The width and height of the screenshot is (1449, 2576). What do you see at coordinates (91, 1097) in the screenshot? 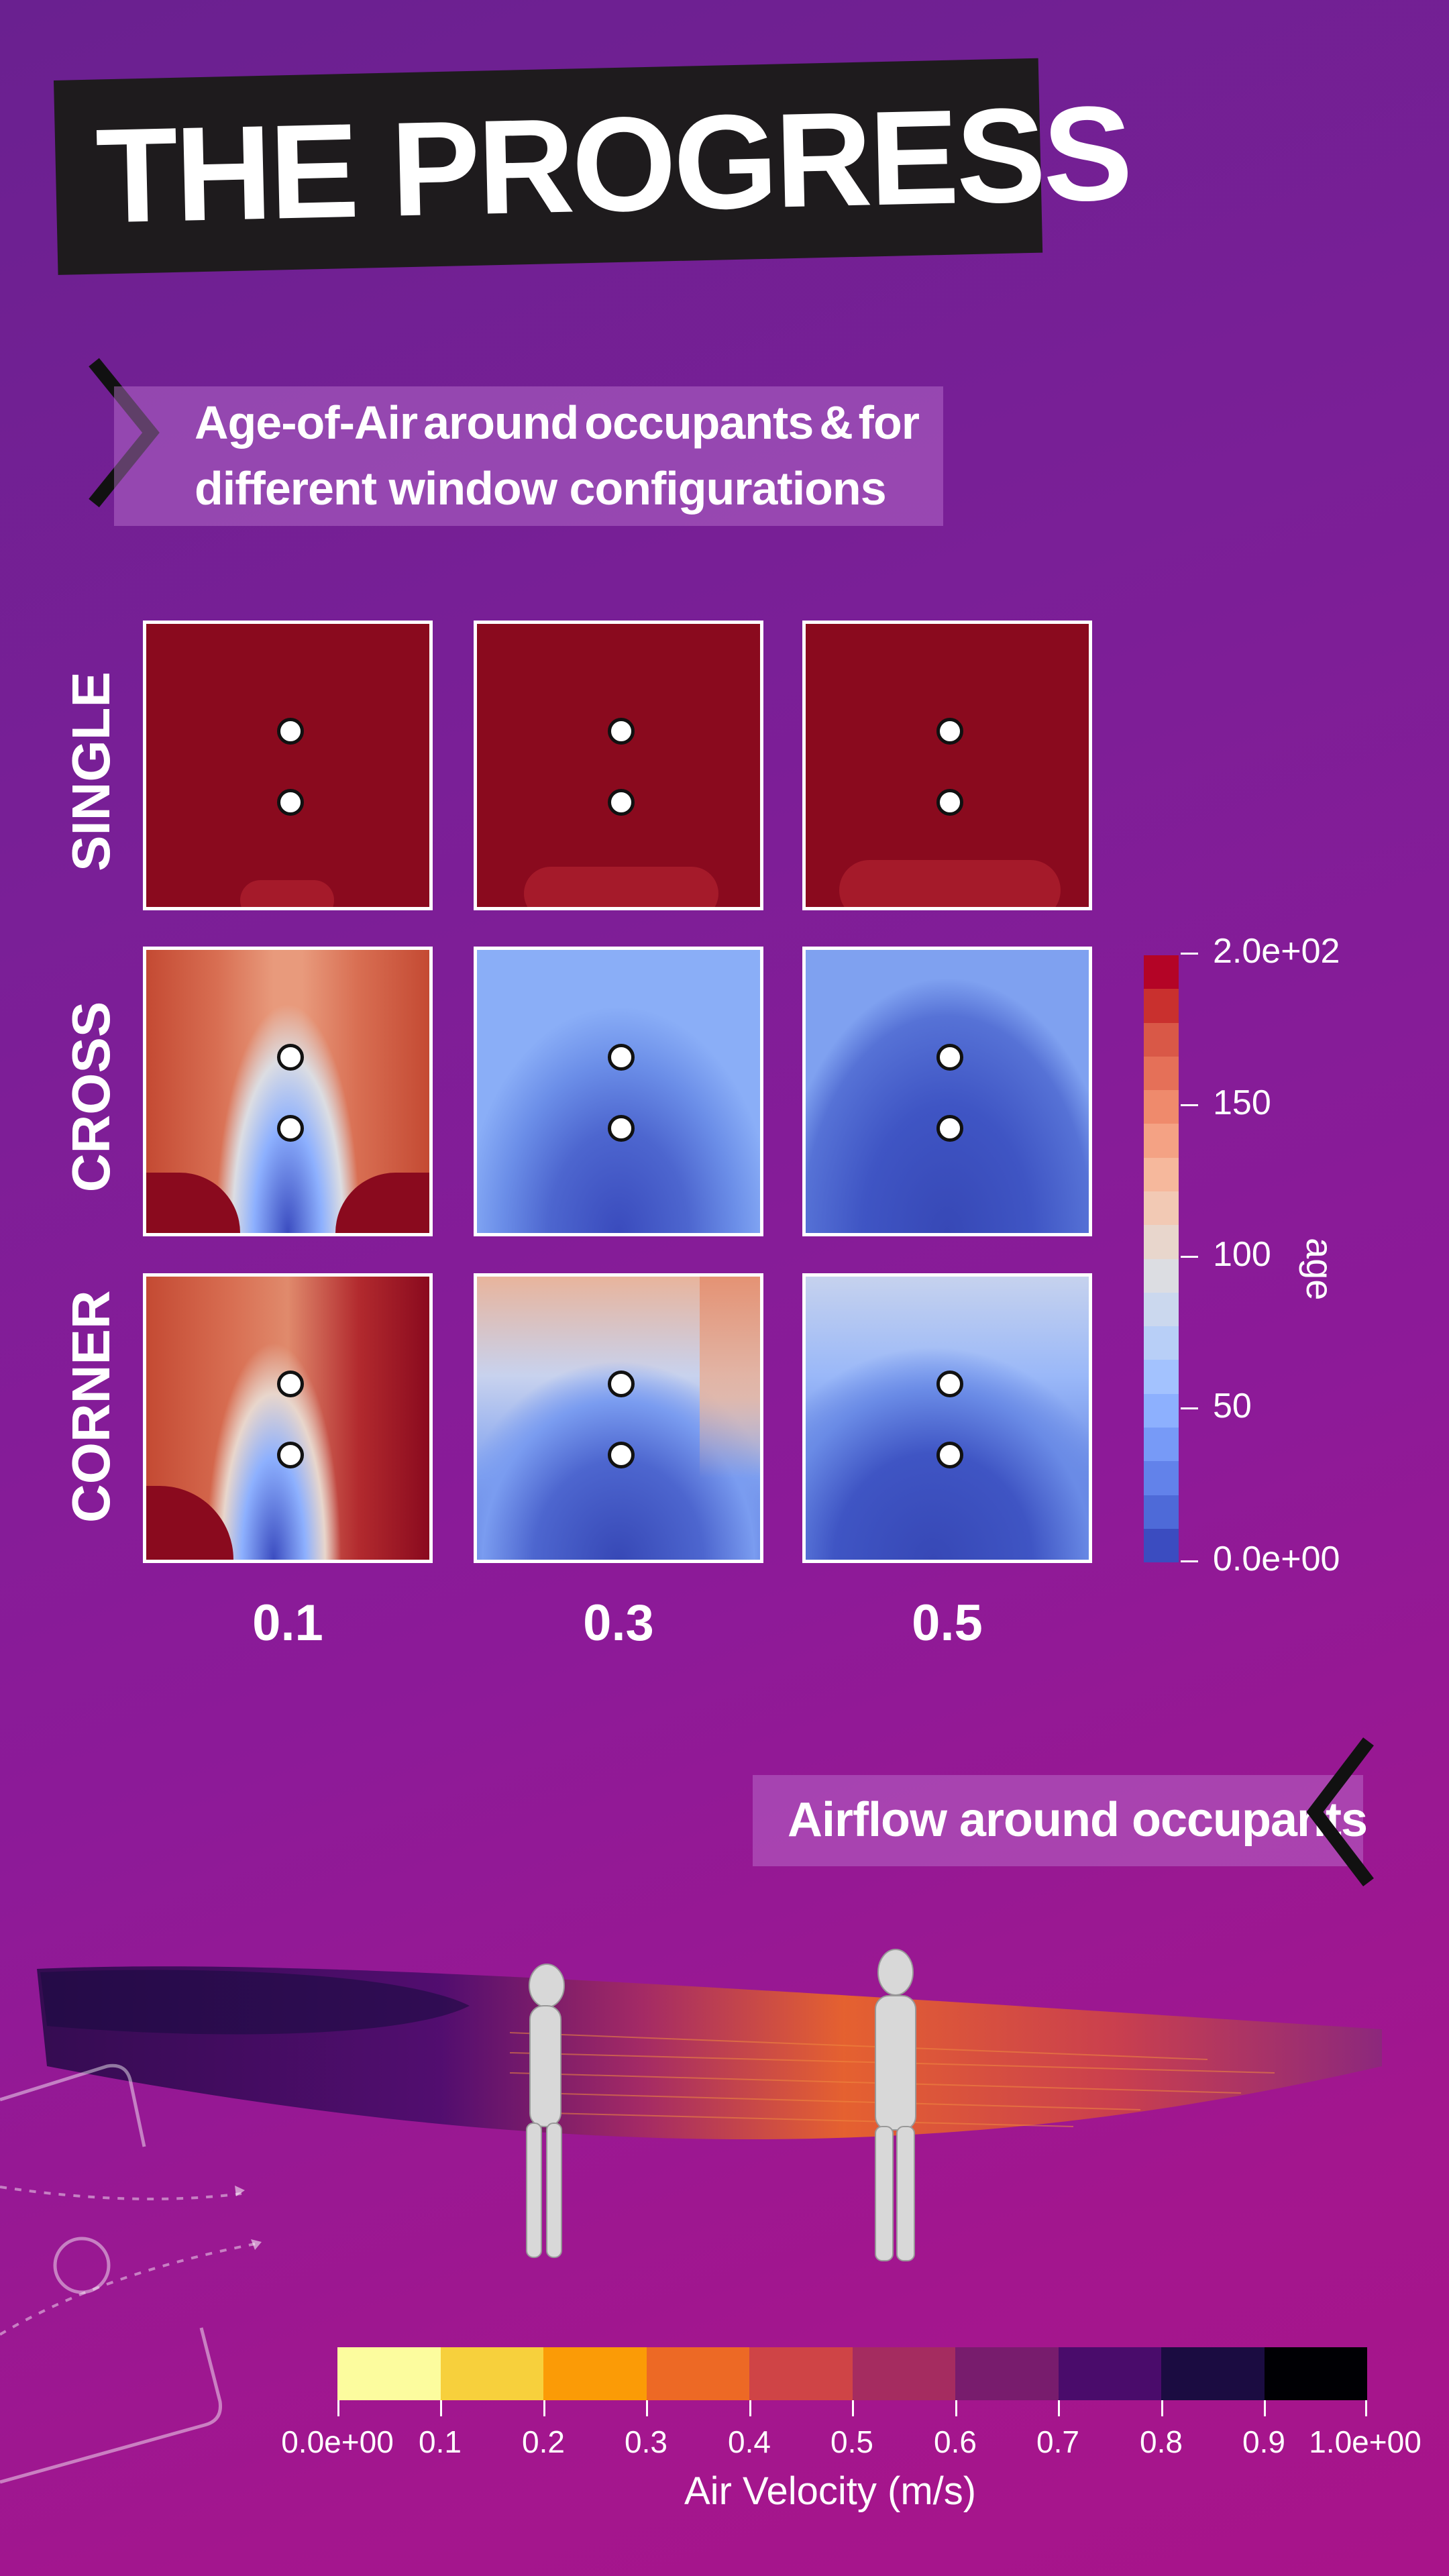
I see `row-label-cross: CROSS` at bounding box center [91, 1097].